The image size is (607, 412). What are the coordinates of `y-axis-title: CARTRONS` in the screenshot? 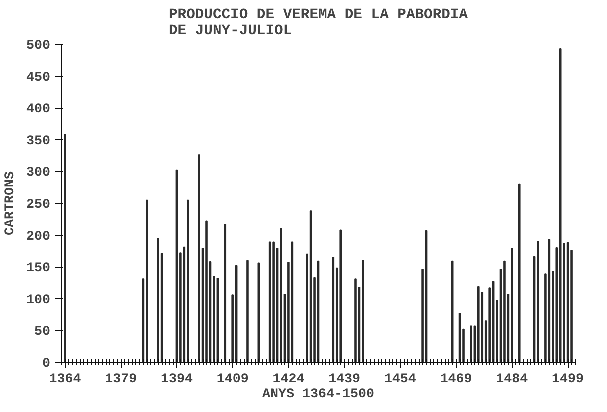 It's located at (11, 203).